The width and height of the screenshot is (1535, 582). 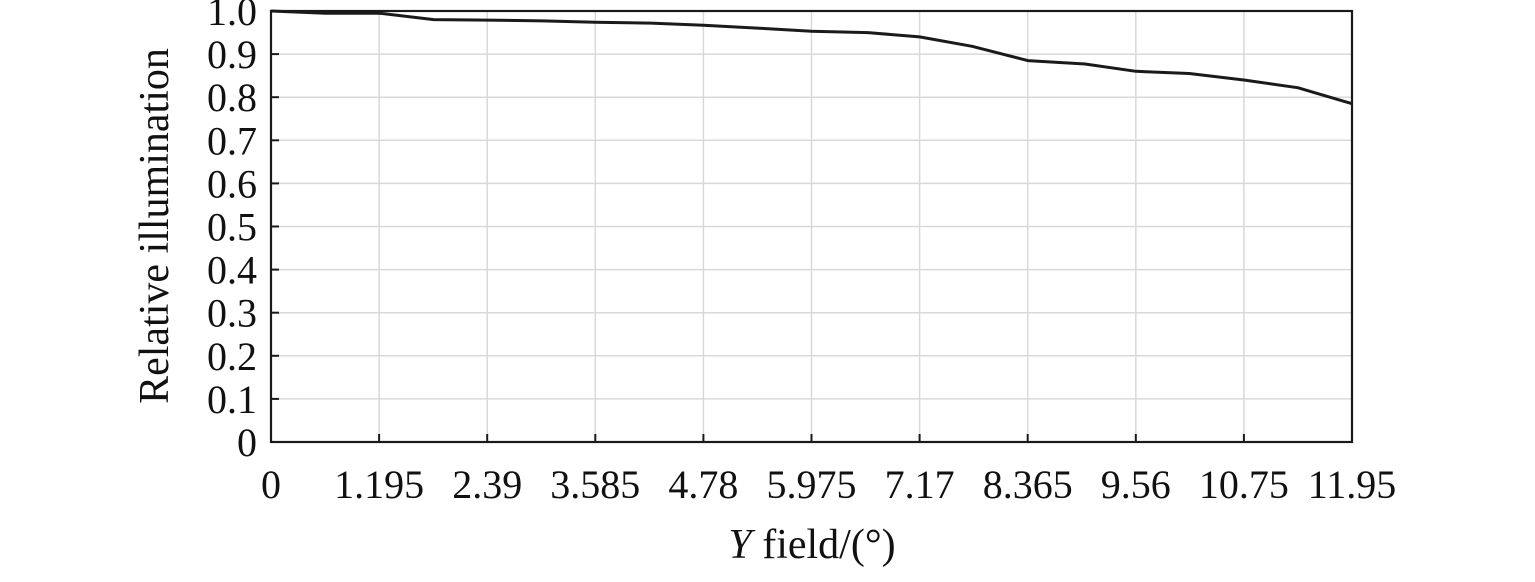 I want to click on y-tick-label: 0.4, so click(x=232, y=270).